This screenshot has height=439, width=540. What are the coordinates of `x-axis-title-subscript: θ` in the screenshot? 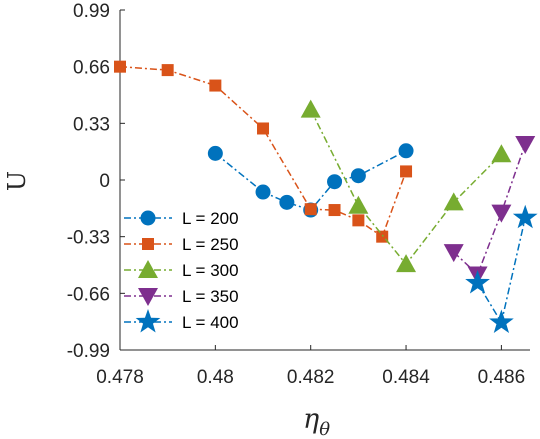 It's located at (324, 429).